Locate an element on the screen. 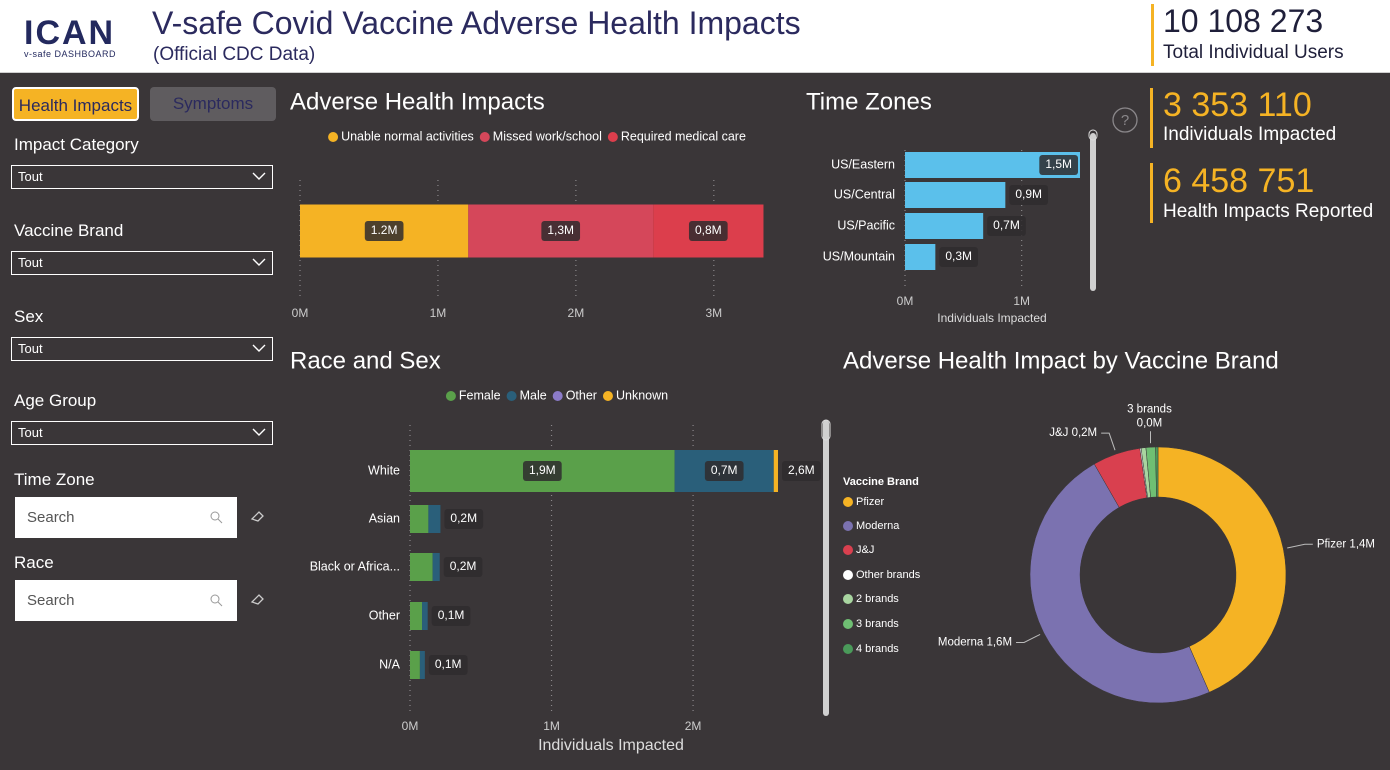 Image resolution: width=1390 pixels, height=770 pixels. y-tick-label: US/Pacific is located at coordinates (866, 225).